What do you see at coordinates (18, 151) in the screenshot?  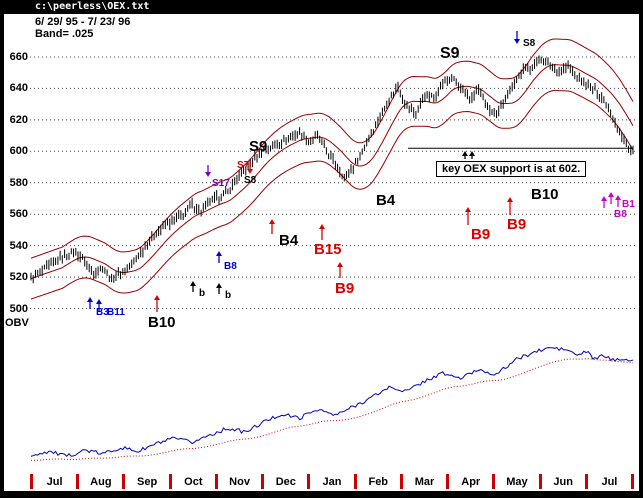 I see `price-tick-600: 600` at bounding box center [18, 151].